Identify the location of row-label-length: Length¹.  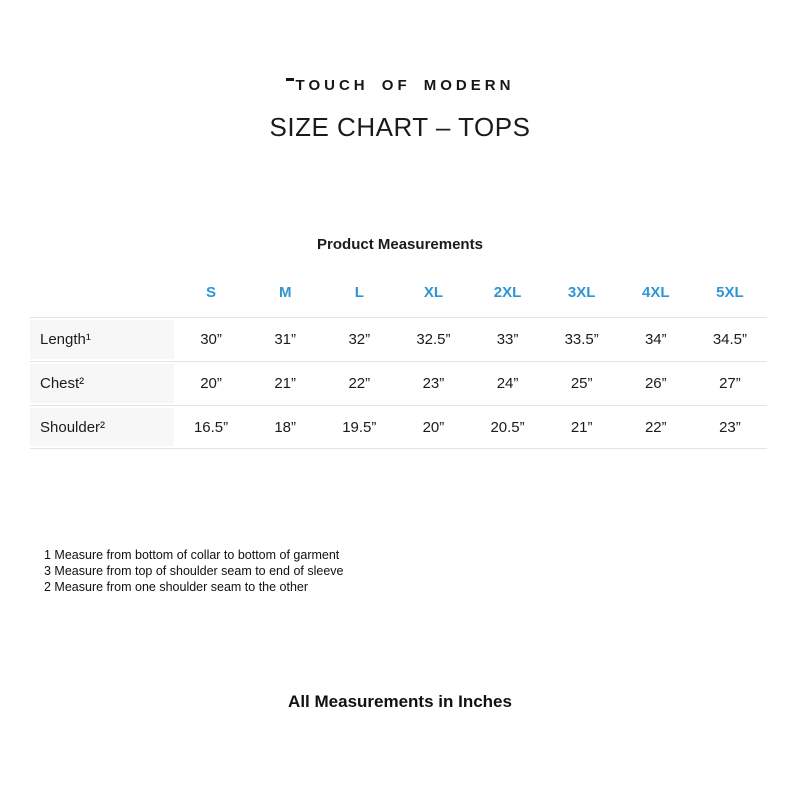
(102, 339).